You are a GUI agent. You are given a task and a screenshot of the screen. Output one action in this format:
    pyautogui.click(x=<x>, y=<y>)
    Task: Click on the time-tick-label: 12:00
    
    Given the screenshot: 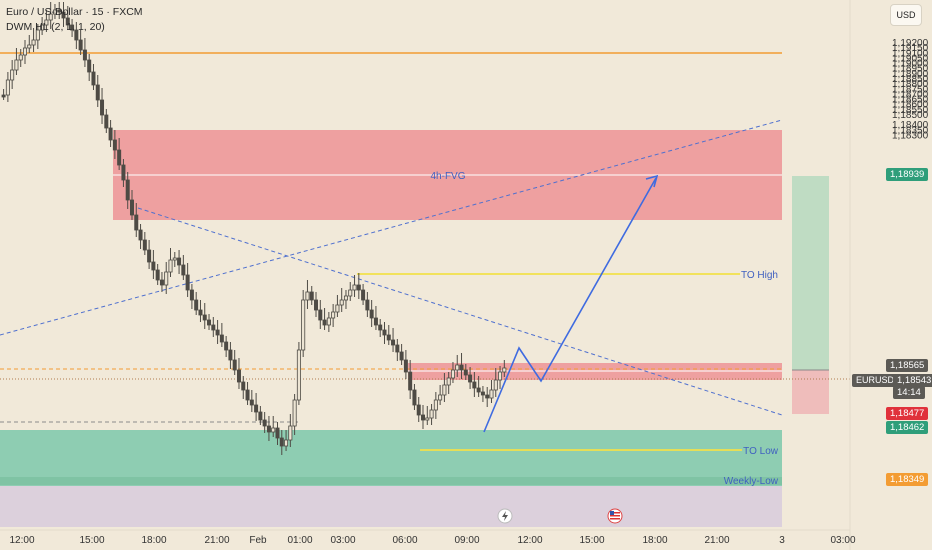 What is the action you would take?
    pyautogui.click(x=21, y=540)
    